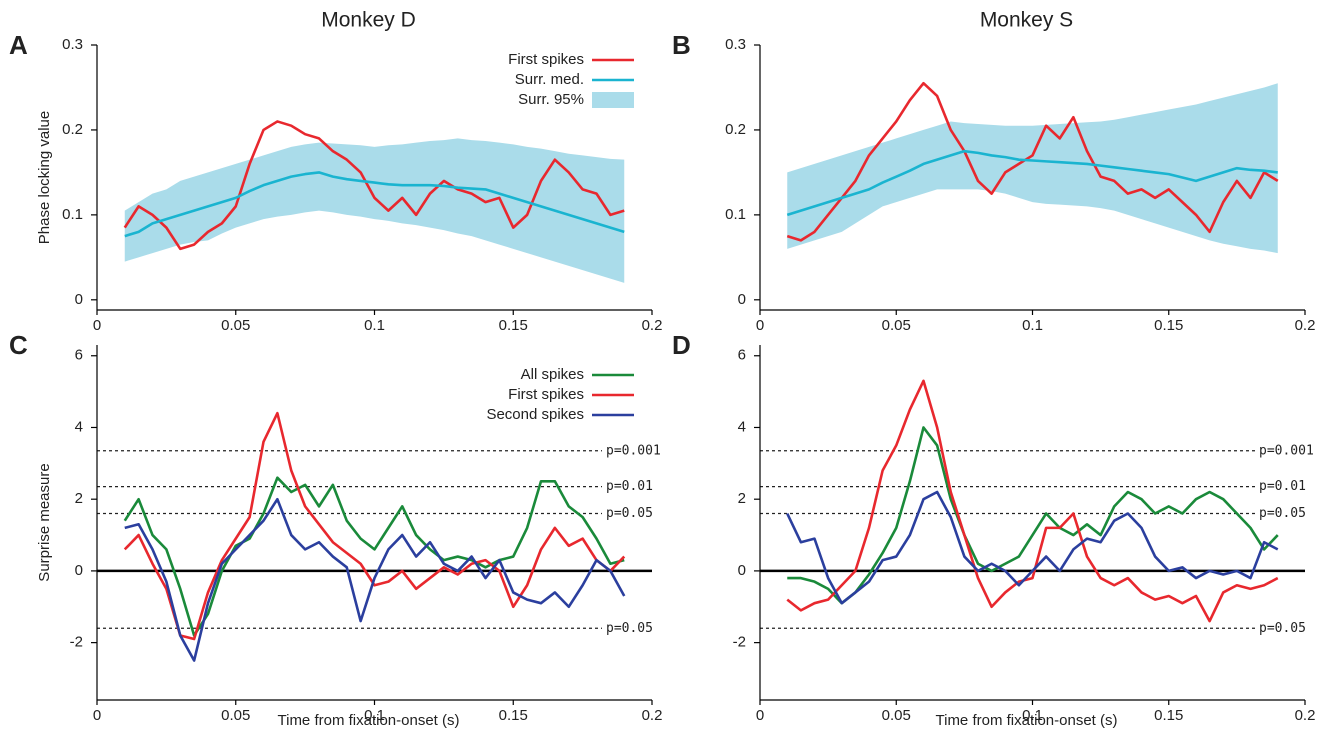 This screenshot has width=1332, height=733. Describe the element at coordinates (44, 522) in the screenshot. I see `y-axis-label: Surprise measure` at that location.